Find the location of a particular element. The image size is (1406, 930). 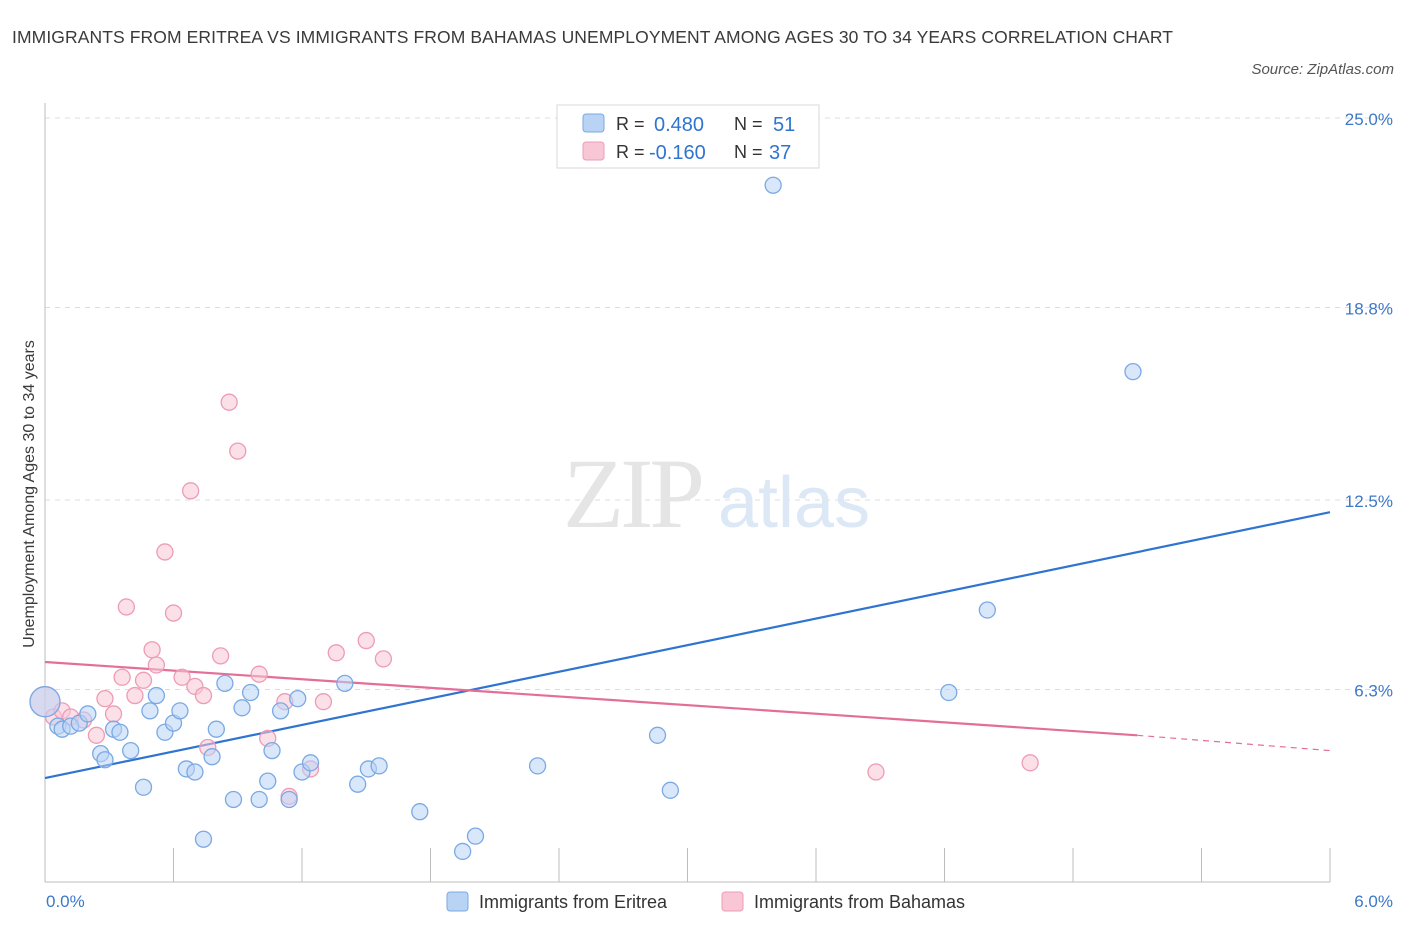

source-label: Source: ZipAtlas.com is located at coordinates (1322, 69).